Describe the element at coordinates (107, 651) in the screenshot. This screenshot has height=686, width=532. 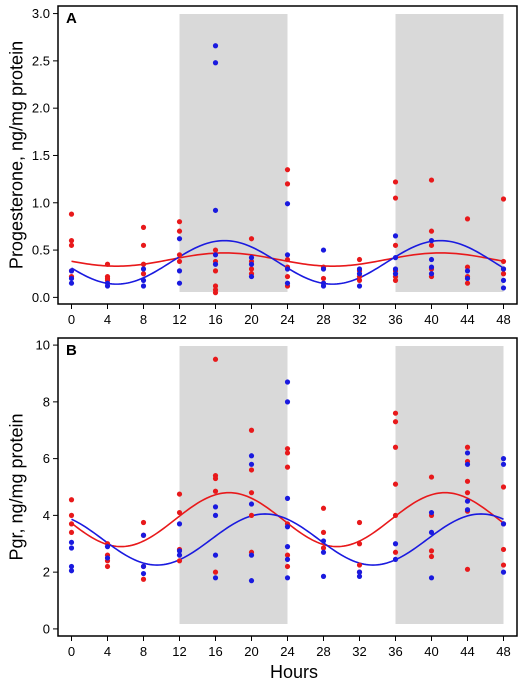
I see `x-tick-label: 4` at that location.